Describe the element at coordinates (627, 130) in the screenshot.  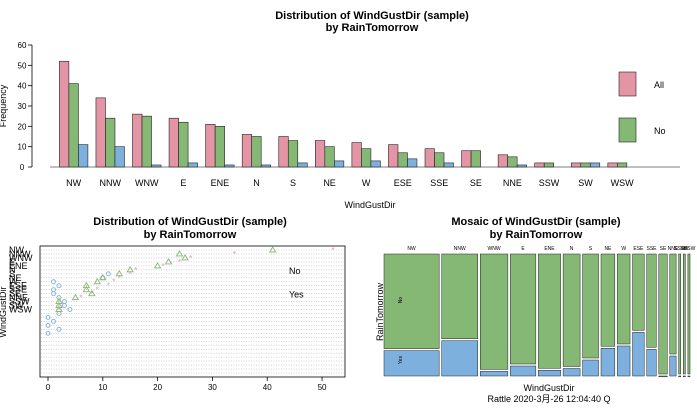
I see `legend-swatch-no` at that location.